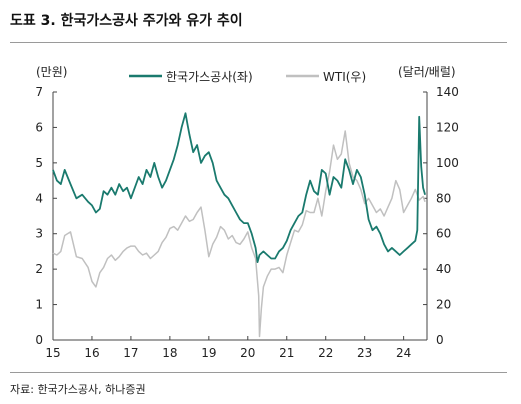 This screenshot has height=404, width=521. I want to click on legend-label-wti: WTI(우), so click(344, 77).